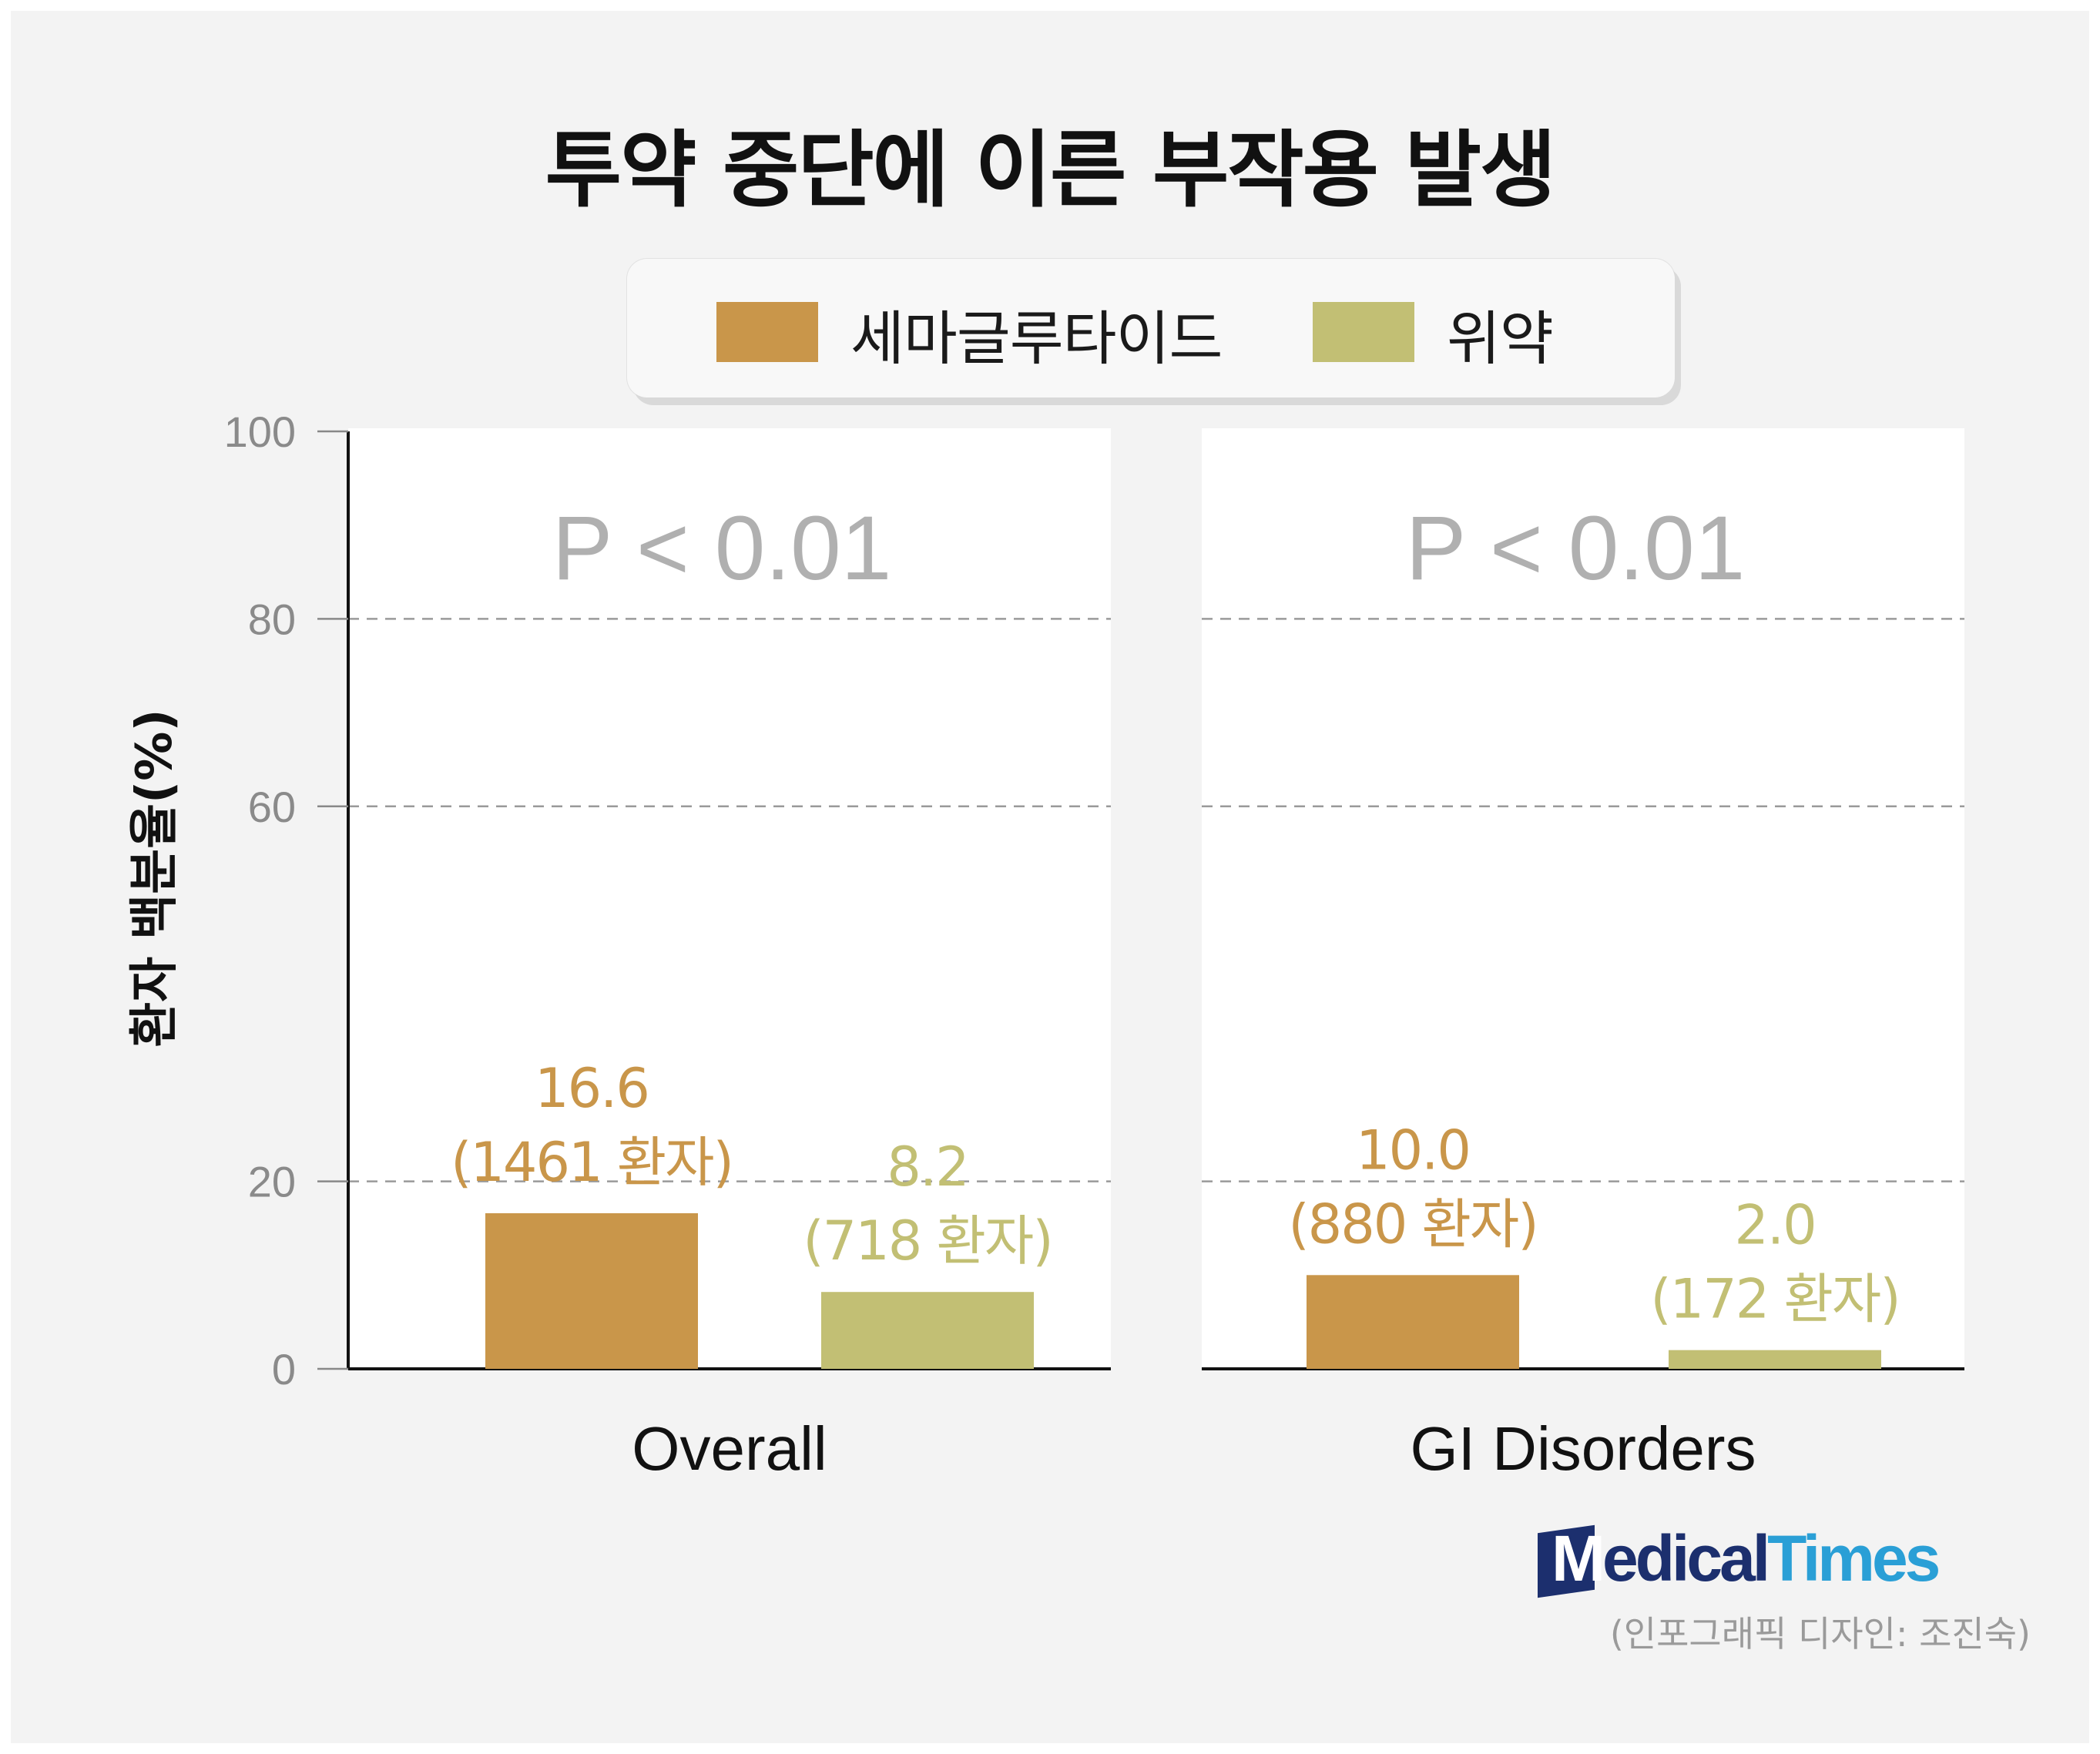  Describe the element at coordinates (767, 332) in the screenshot. I see `legend-swatch-semaglutide` at that location.